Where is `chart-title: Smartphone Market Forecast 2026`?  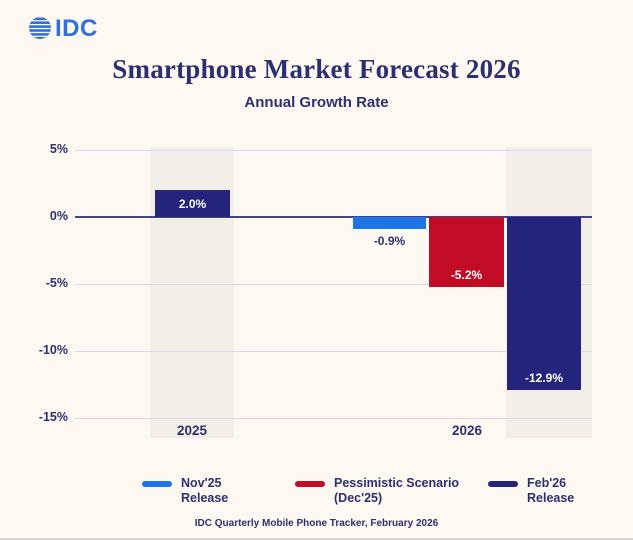
chart-title: Smartphone Market Forecast 2026 is located at coordinates (316, 69).